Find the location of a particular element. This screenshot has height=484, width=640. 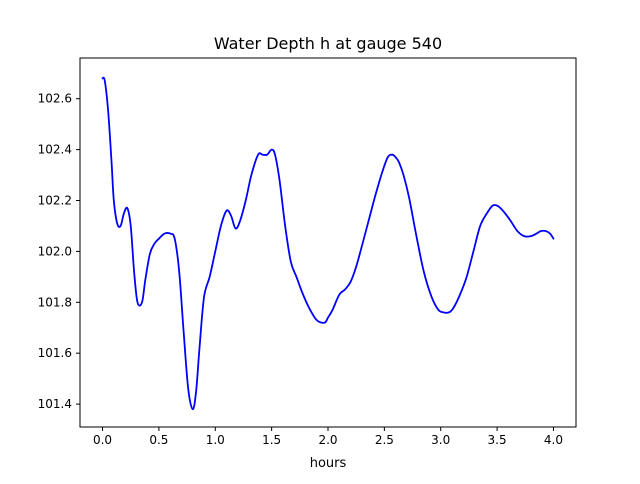

x-tick-label: 3.5 is located at coordinates (497, 440).